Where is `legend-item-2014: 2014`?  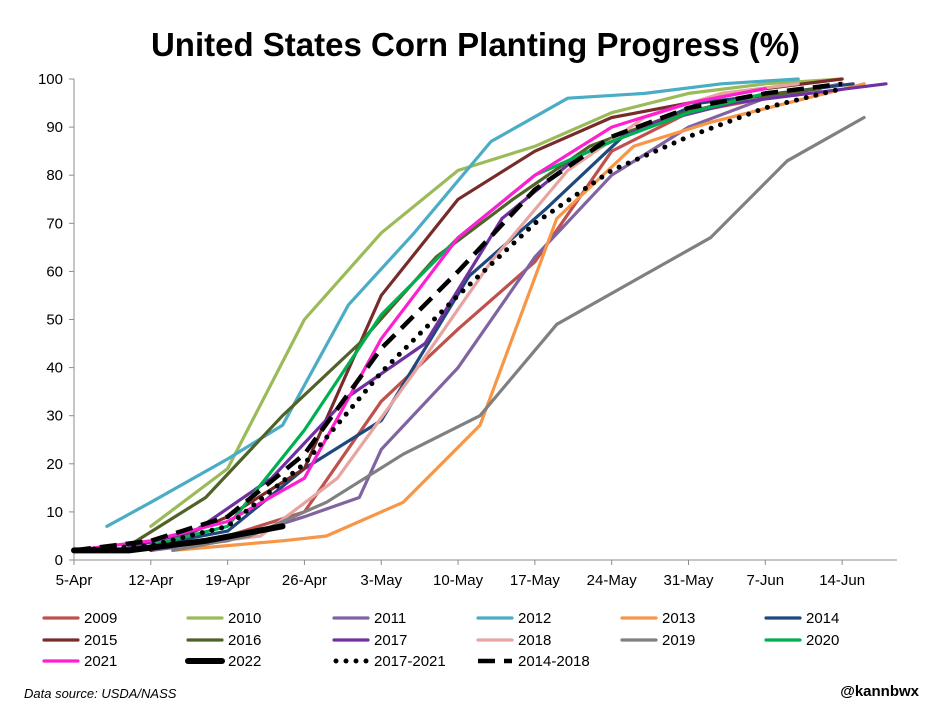 legend-item-2014: 2014 is located at coordinates (801, 618).